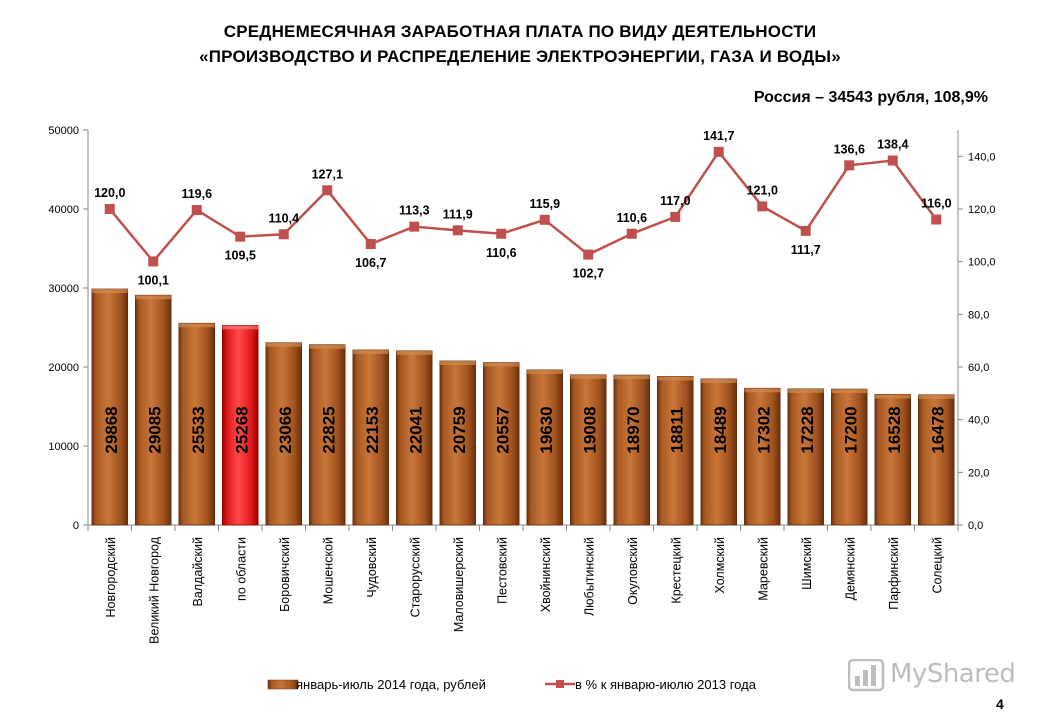  I want to click on bar-value-label: 18811, so click(676, 430).